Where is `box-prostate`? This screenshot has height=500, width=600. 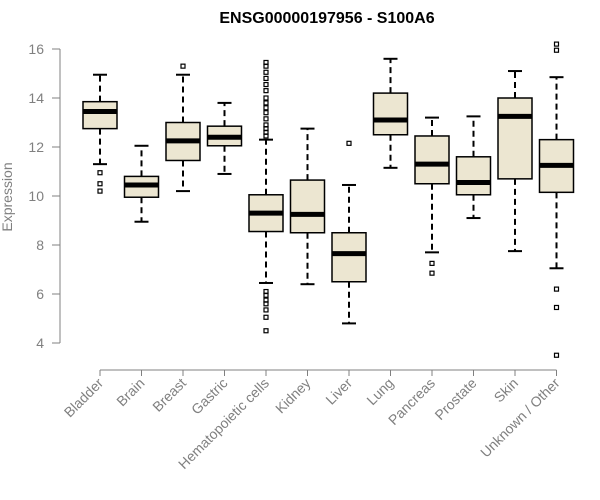
box-prostate is located at coordinates (473, 167).